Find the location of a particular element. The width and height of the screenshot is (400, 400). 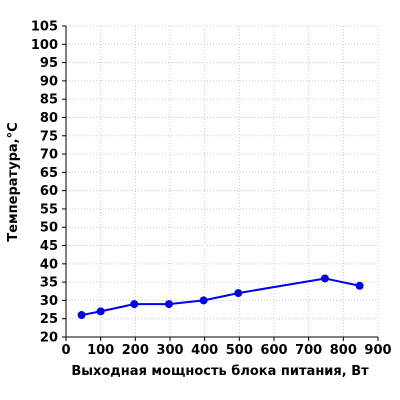

x-tick-label: 900 is located at coordinates (377, 350).